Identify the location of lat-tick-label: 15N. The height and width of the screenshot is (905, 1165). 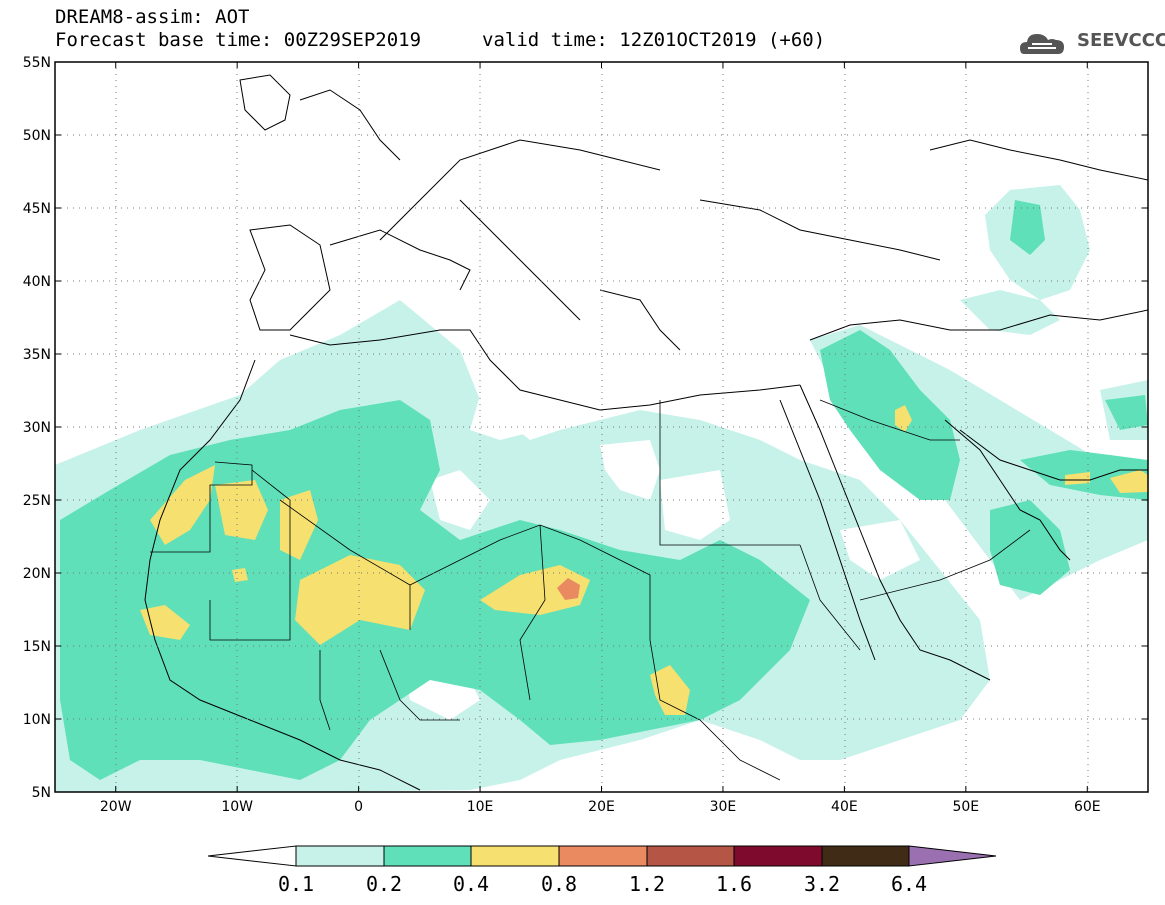
(37, 647).